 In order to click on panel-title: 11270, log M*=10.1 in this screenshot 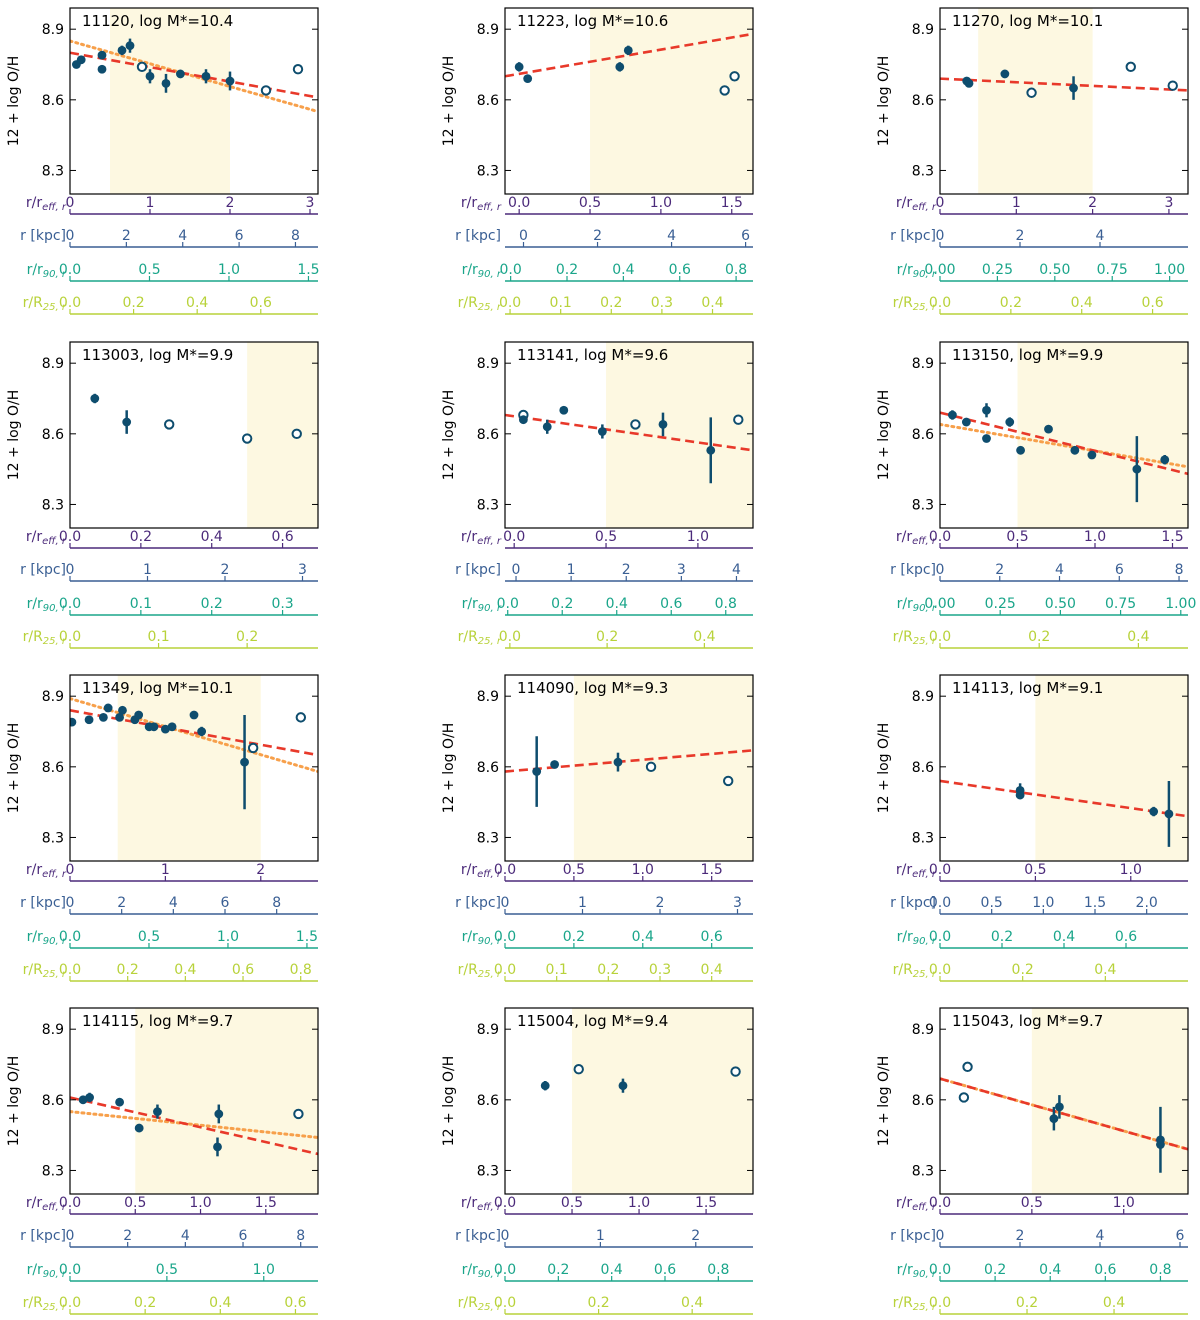, I will do `click(1027, 21)`.